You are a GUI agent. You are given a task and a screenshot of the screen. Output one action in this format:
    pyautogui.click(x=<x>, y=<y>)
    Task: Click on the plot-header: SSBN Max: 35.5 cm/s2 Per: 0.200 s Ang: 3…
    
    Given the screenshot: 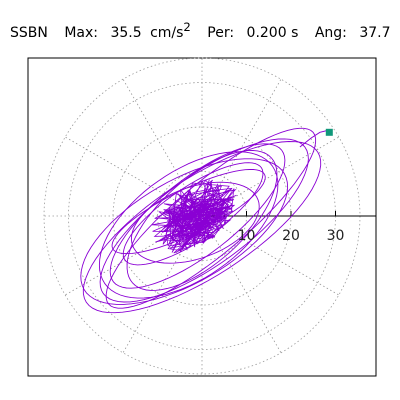 What is the action you would take?
    pyautogui.click(x=200, y=30)
    